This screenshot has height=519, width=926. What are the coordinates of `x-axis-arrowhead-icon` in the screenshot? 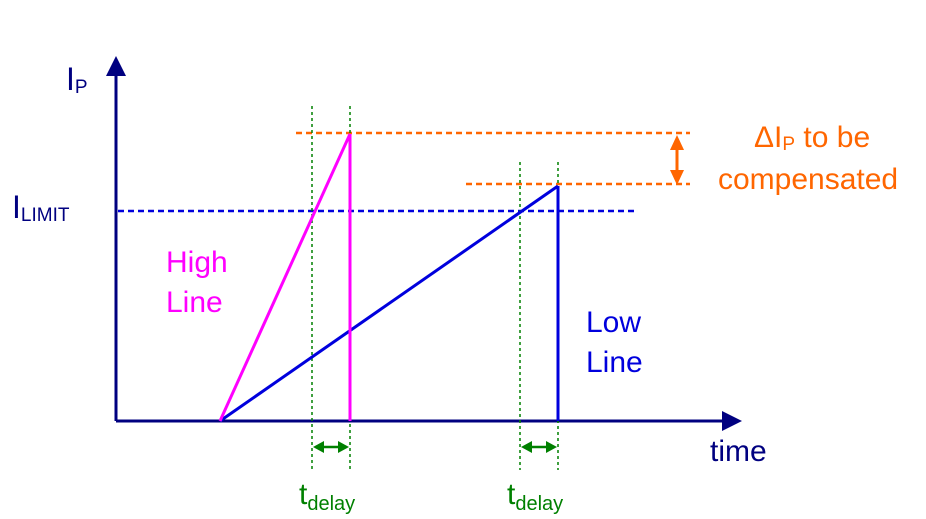 It's located at (732, 421).